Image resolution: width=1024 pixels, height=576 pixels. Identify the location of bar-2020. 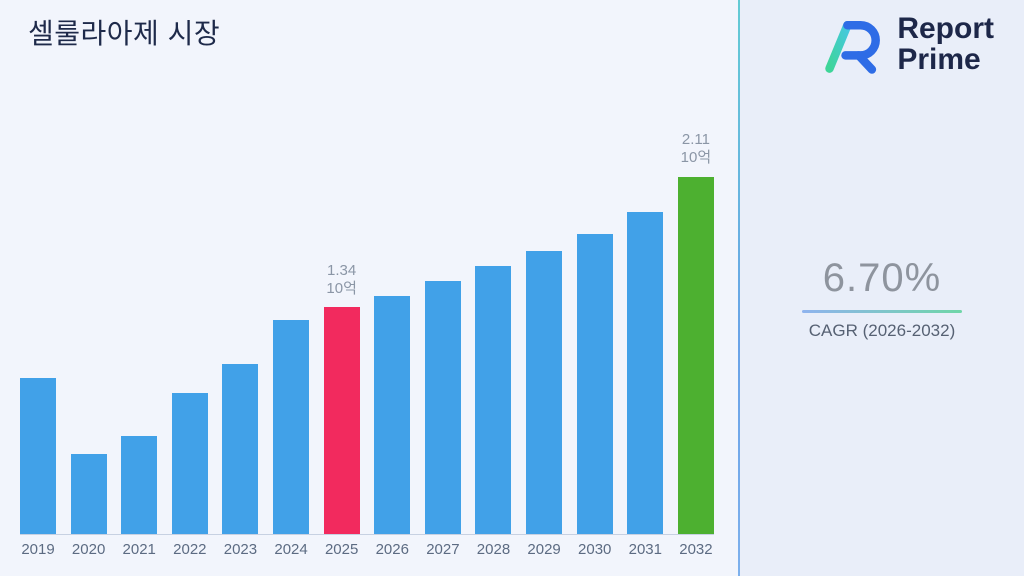
(88, 494).